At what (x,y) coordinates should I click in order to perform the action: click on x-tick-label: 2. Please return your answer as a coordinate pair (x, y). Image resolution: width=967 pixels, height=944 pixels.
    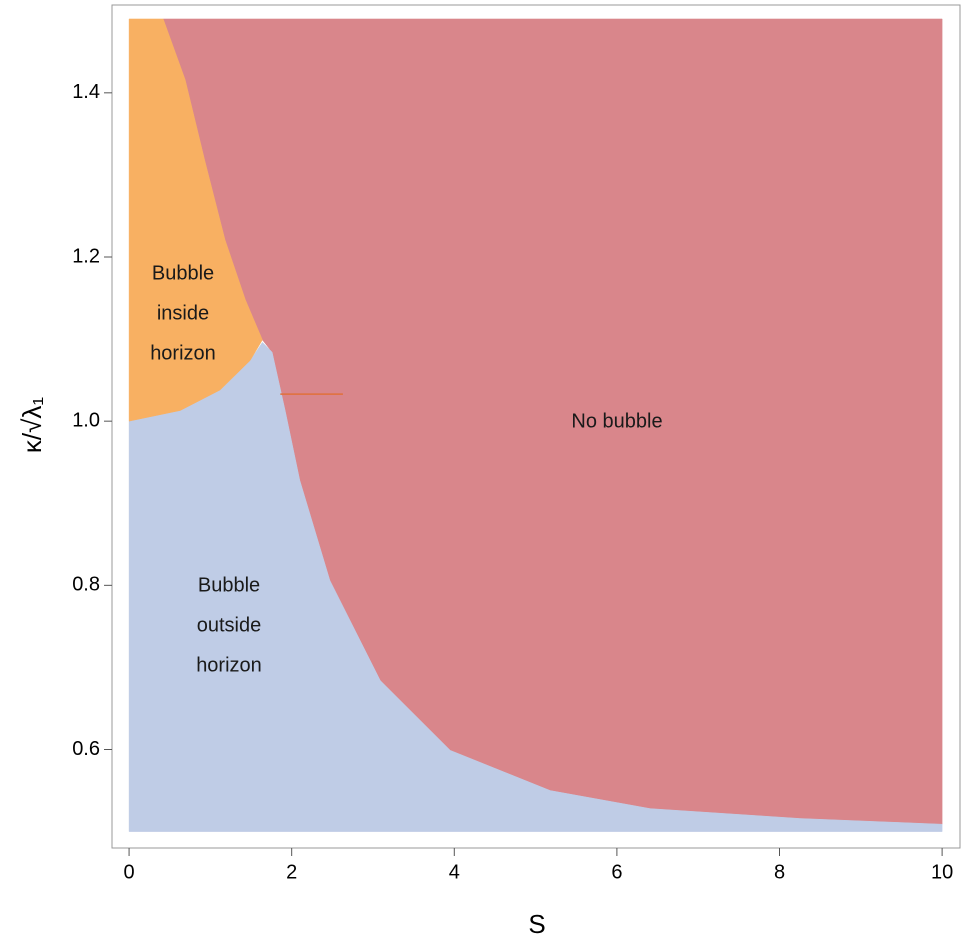
    Looking at the image, I should click on (291, 872).